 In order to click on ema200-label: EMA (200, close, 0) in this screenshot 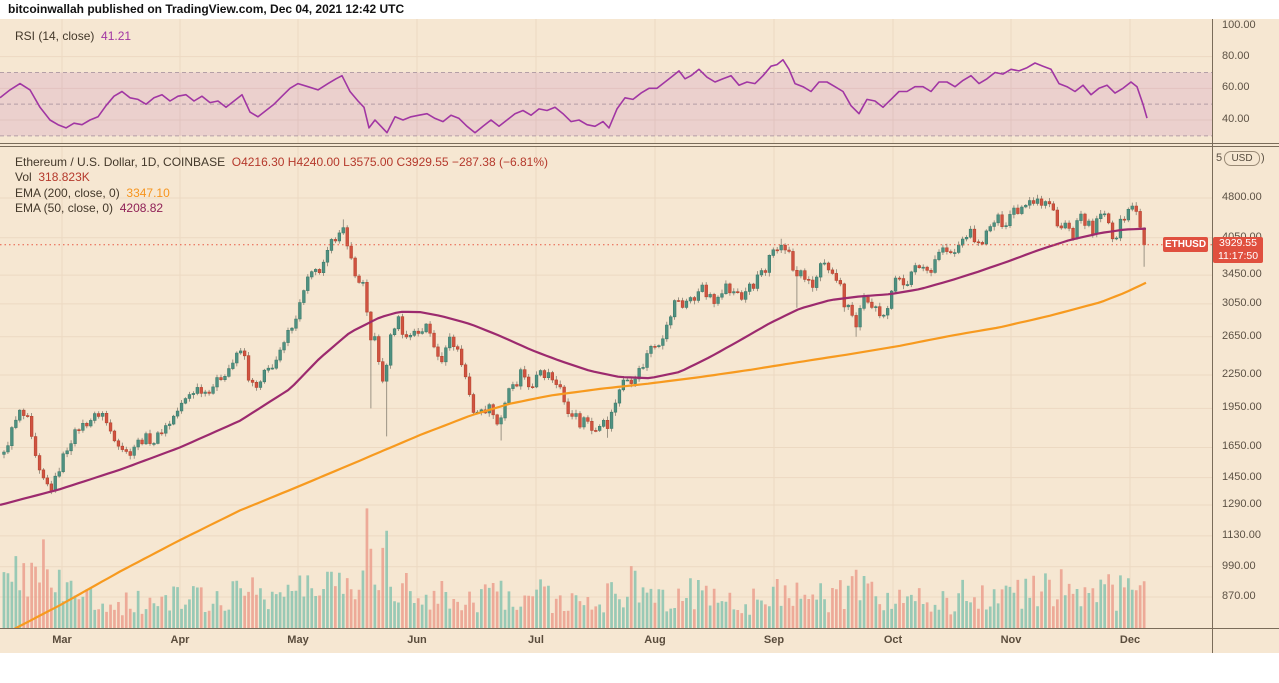, I will do `click(67, 193)`.